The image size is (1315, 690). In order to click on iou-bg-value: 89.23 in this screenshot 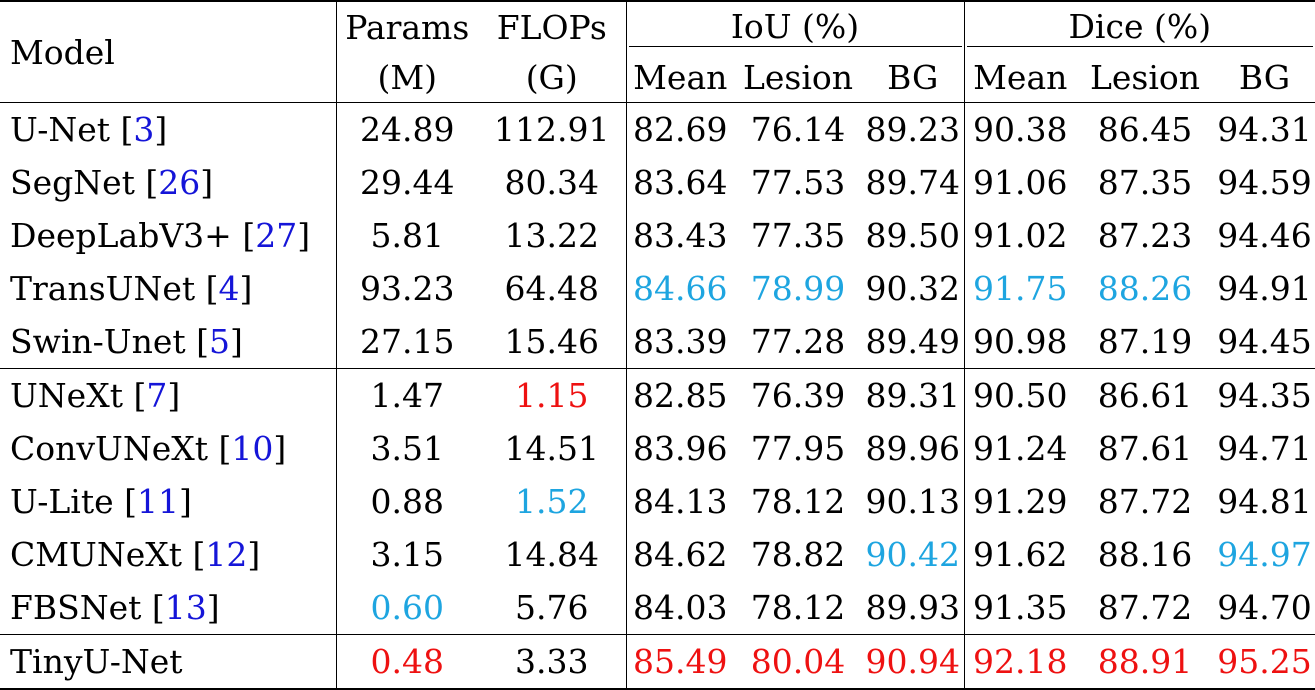, I will do `click(913, 129)`.